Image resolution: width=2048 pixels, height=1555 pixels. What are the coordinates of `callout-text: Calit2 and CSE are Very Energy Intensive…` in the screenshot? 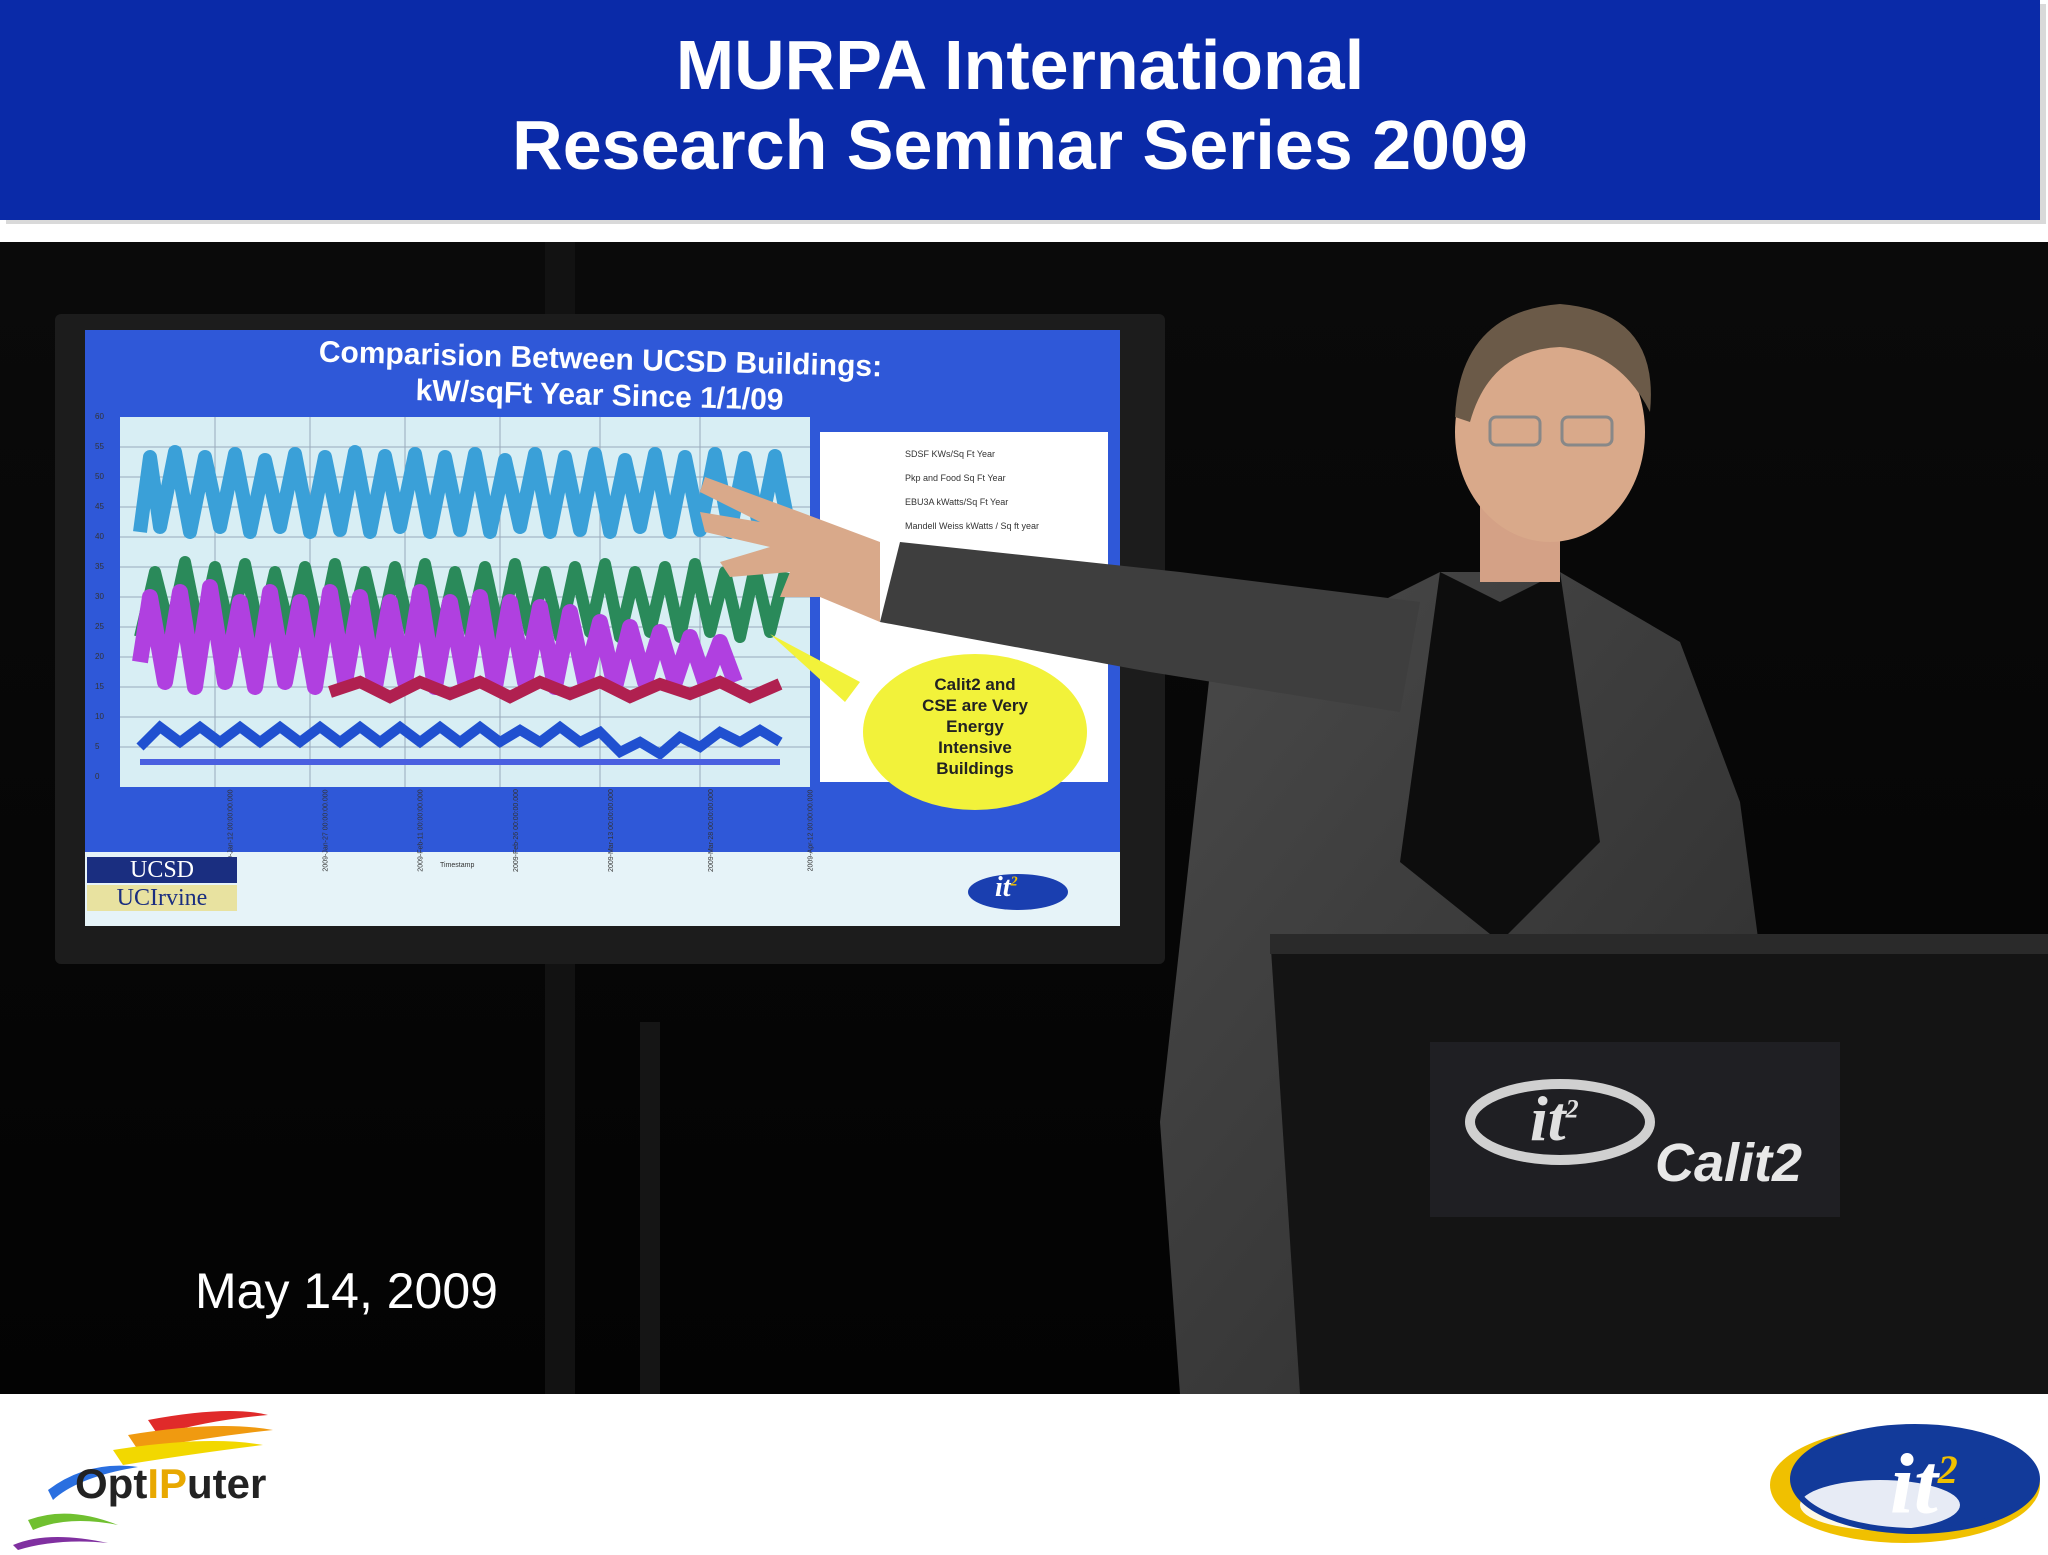 It's located at (975, 726).